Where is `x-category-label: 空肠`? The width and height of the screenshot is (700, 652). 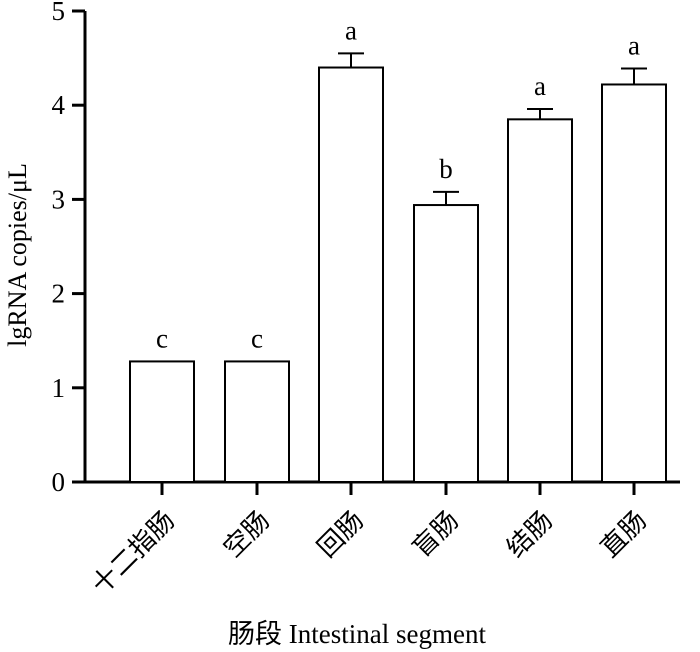
x-category-label: 空肠 is located at coordinates (246, 534).